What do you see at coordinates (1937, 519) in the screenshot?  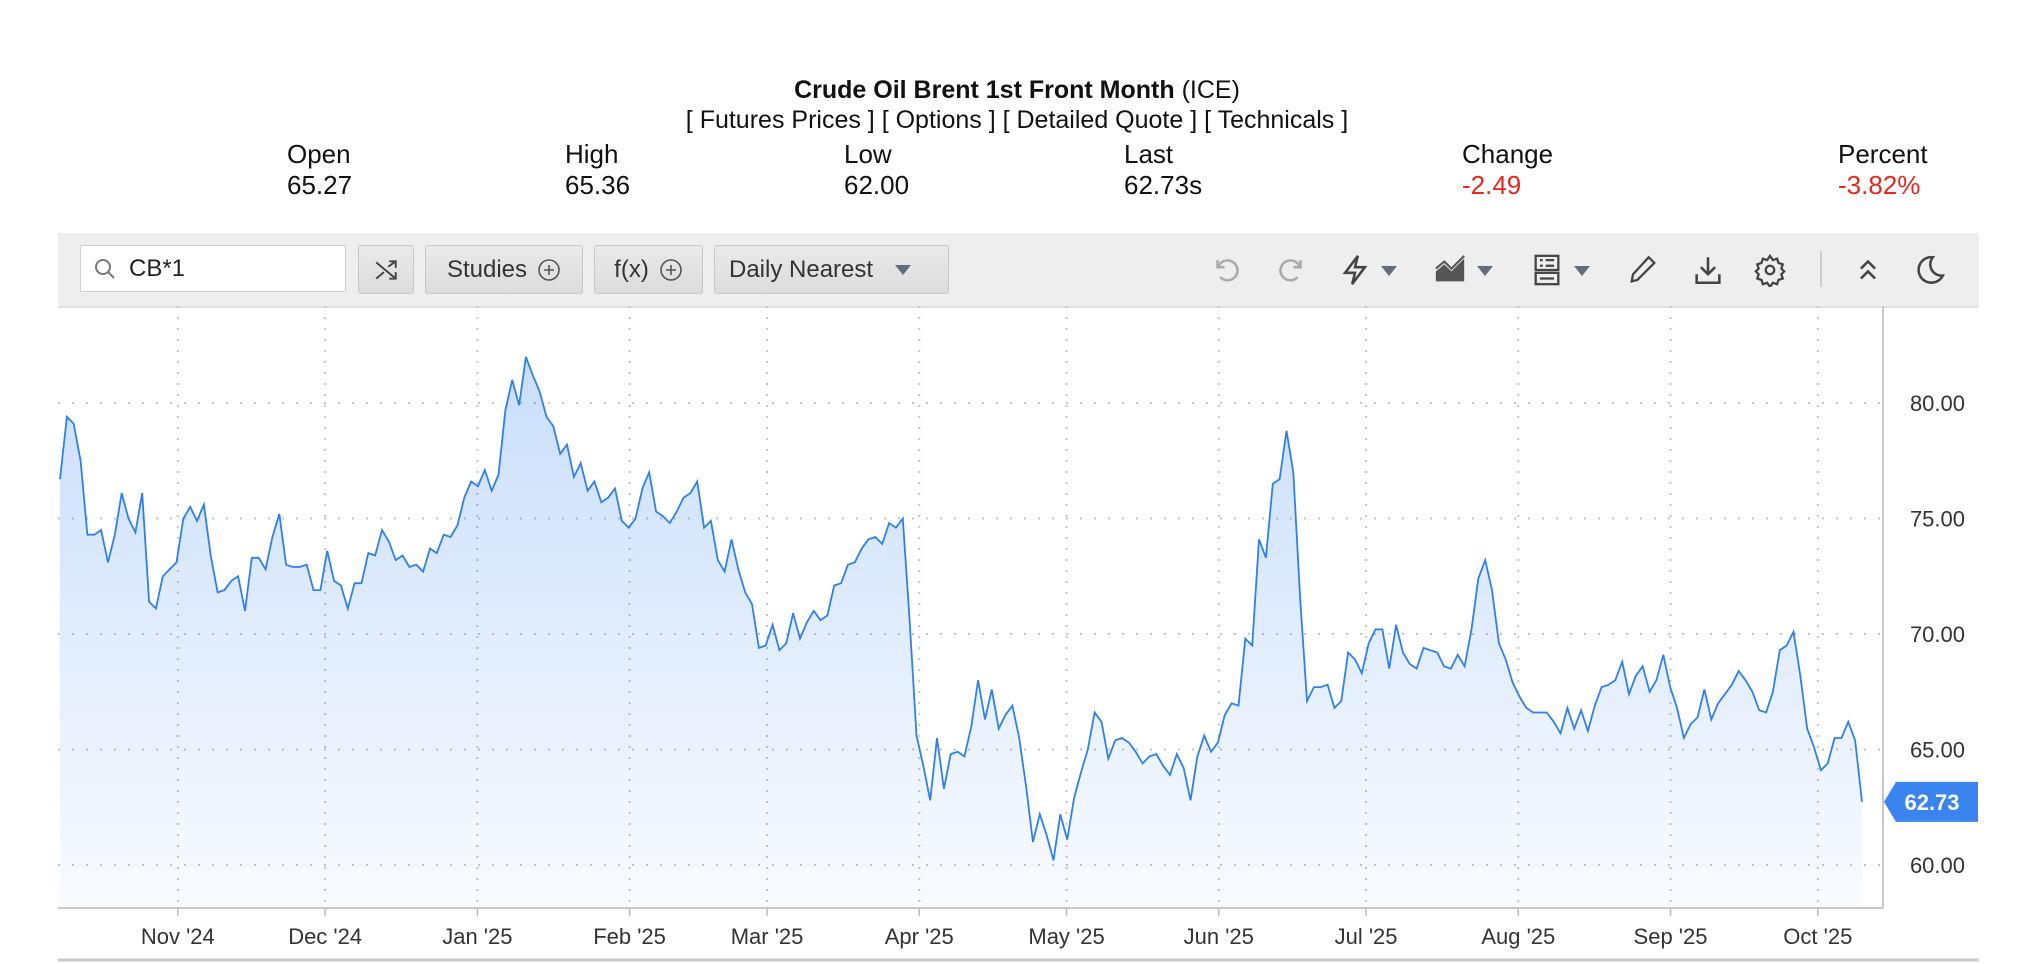 I see `y-tick-label: 75.00` at bounding box center [1937, 519].